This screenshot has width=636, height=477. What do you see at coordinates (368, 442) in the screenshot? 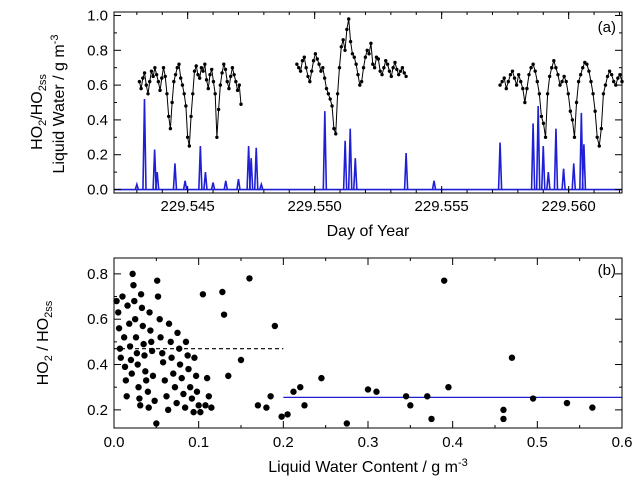
I see `x-tick-label: 0.3` at bounding box center [368, 442].